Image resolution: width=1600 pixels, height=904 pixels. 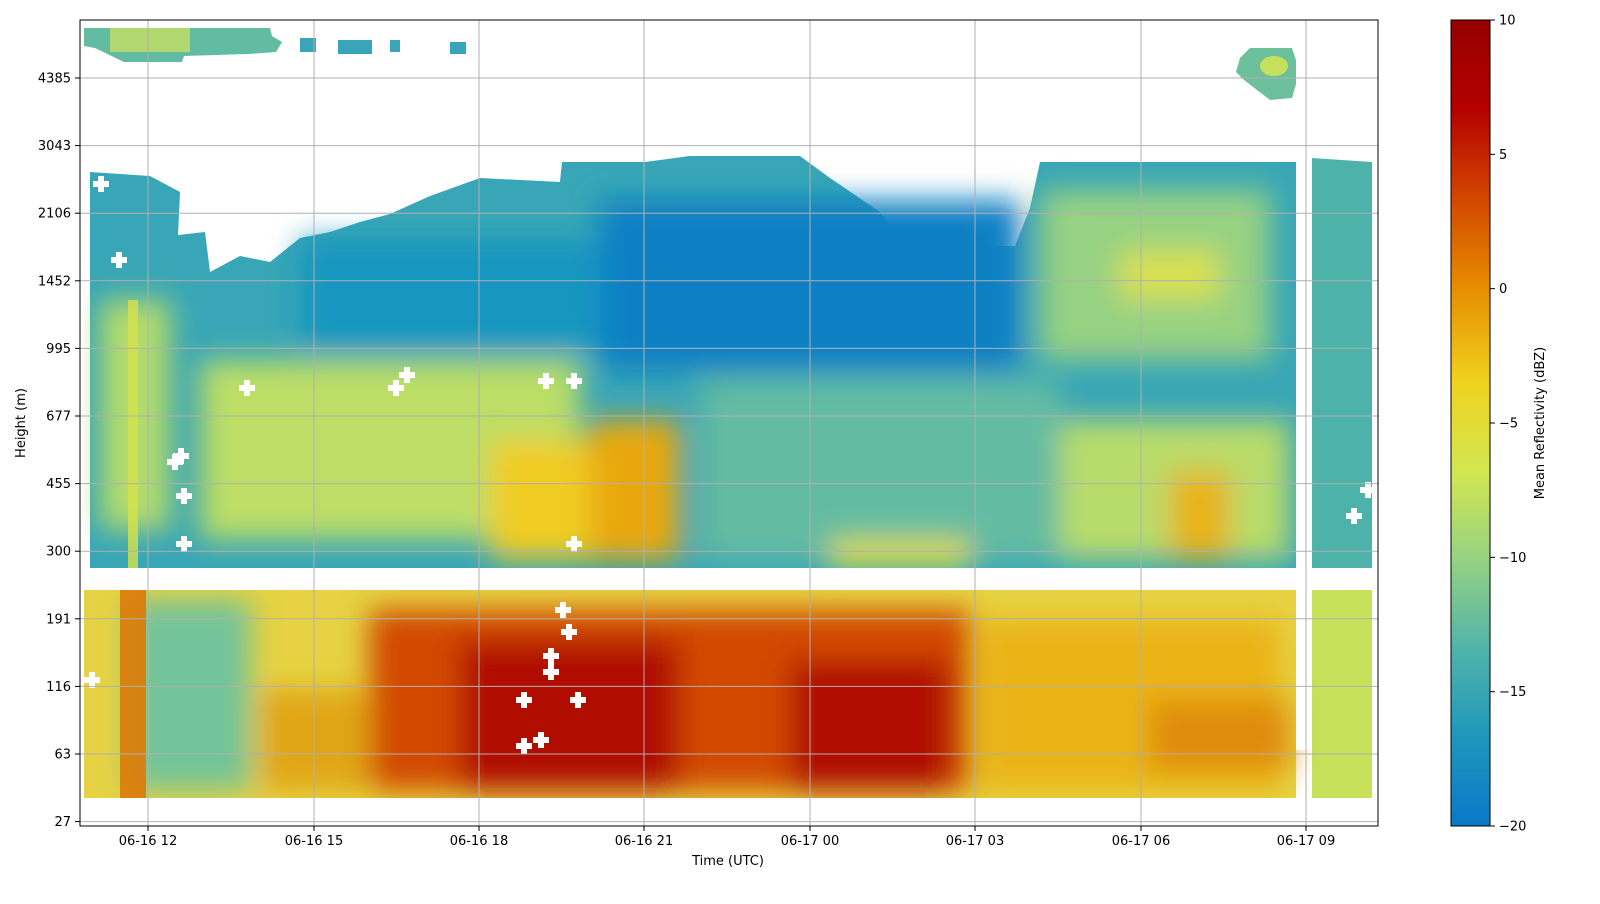 I want to click on y-tick-label: 2106, so click(x=54, y=214).